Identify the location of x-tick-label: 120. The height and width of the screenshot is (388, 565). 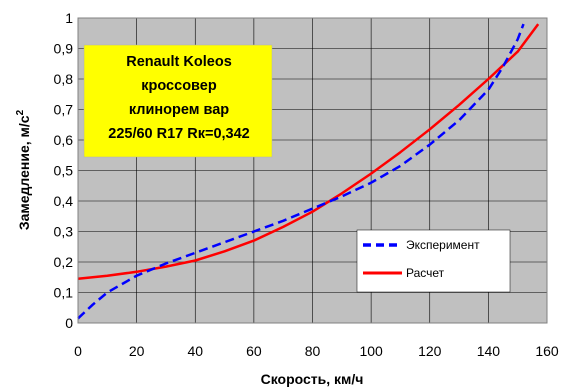
(430, 351).